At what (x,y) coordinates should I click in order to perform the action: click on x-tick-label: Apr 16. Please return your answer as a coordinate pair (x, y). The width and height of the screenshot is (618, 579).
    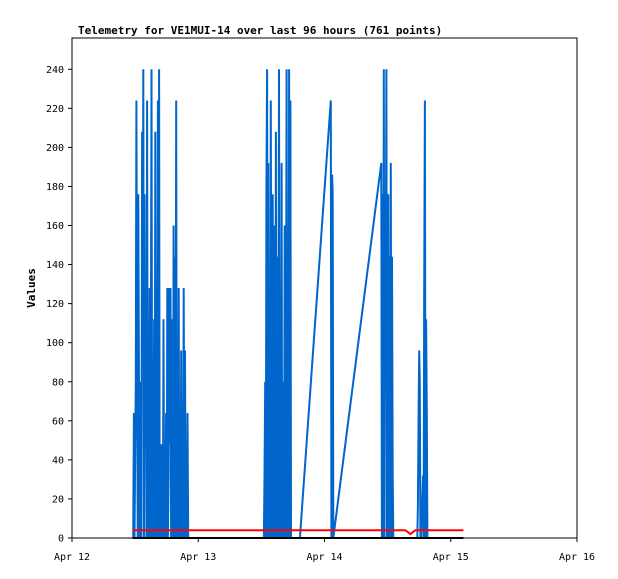
    Looking at the image, I should click on (577, 557).